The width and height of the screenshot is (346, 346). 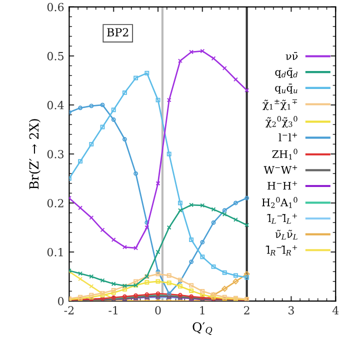 I want to click on legend-label: νν̄, so click(x=292, y=56).